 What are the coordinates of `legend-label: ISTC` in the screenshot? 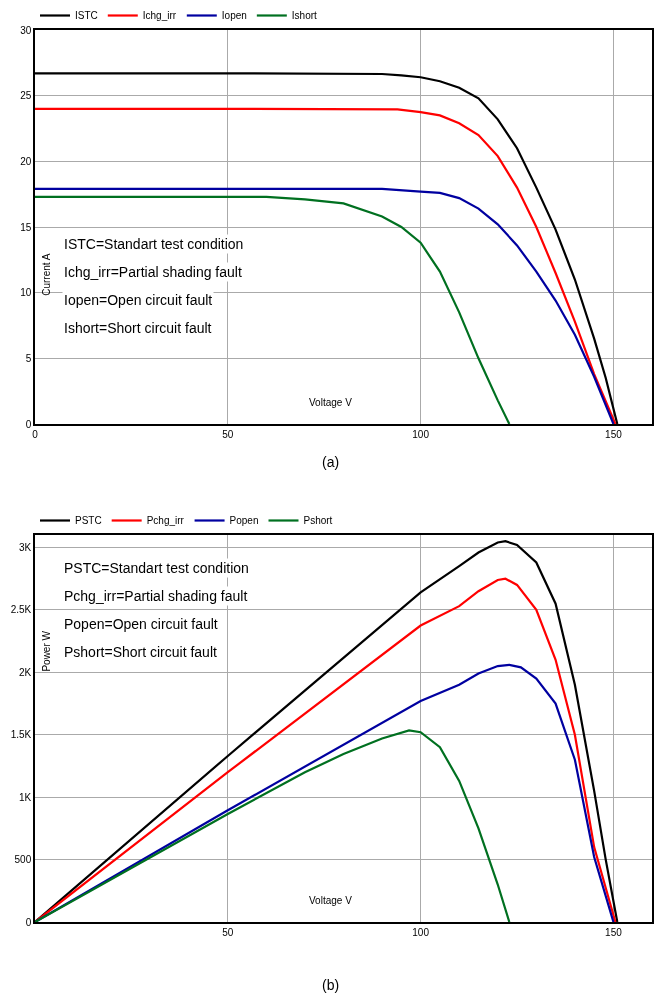 It's located at (86, 16).